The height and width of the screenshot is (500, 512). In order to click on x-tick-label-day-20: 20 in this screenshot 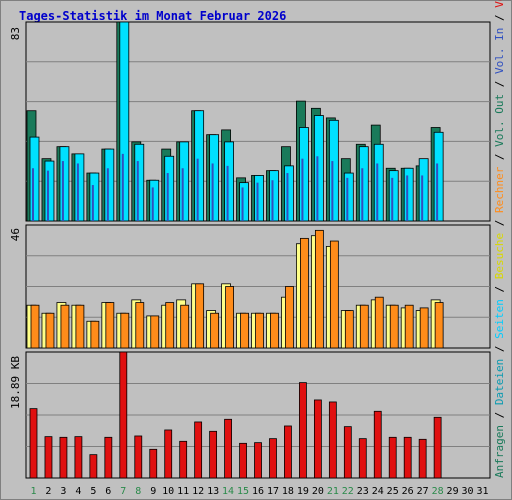, I will do `click(318, 491)`.